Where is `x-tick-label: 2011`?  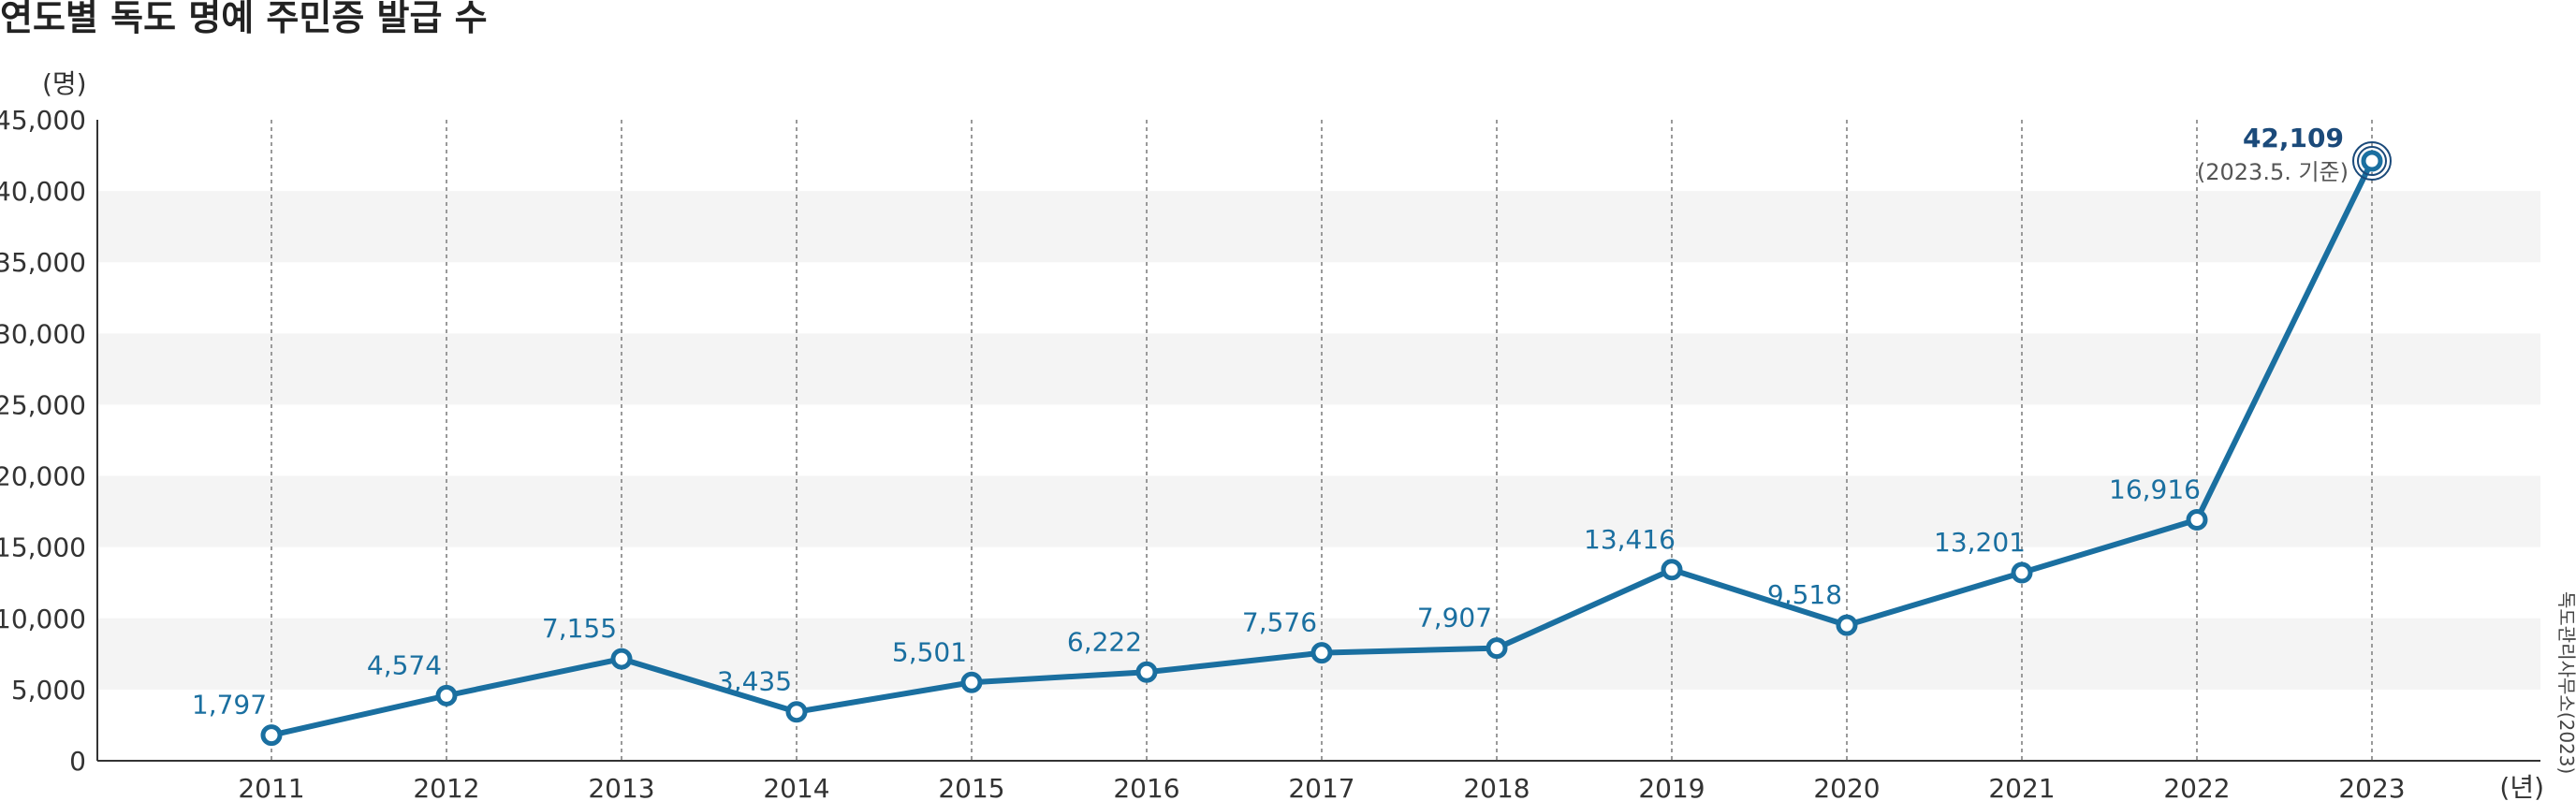 x-tick-label: 2011 is located at coordinates (271, 787).